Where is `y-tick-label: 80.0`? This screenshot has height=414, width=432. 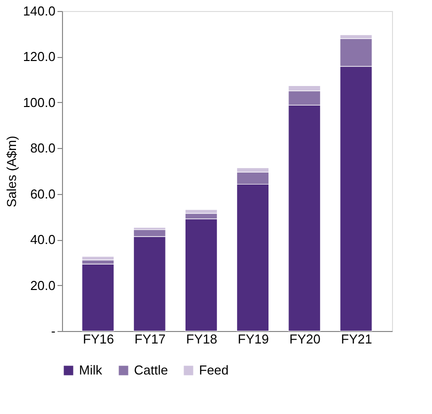 y-tick-label: 80.0 is located at coordinates (43, 148).